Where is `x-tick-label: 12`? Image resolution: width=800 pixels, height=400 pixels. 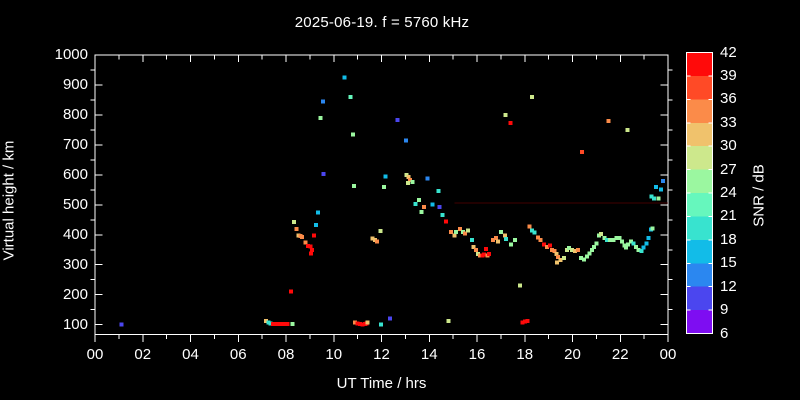 x-tick-label: 12 is located at coordinates (381, 354).